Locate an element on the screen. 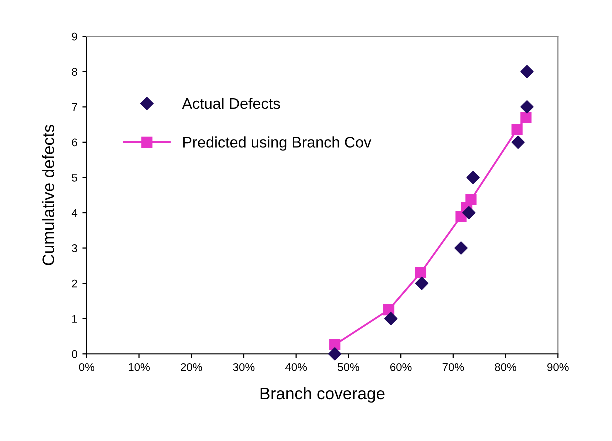 The width and height of the screenshot is (612, 441). y-tick-label: 9 is located at coordinates (75, 36).